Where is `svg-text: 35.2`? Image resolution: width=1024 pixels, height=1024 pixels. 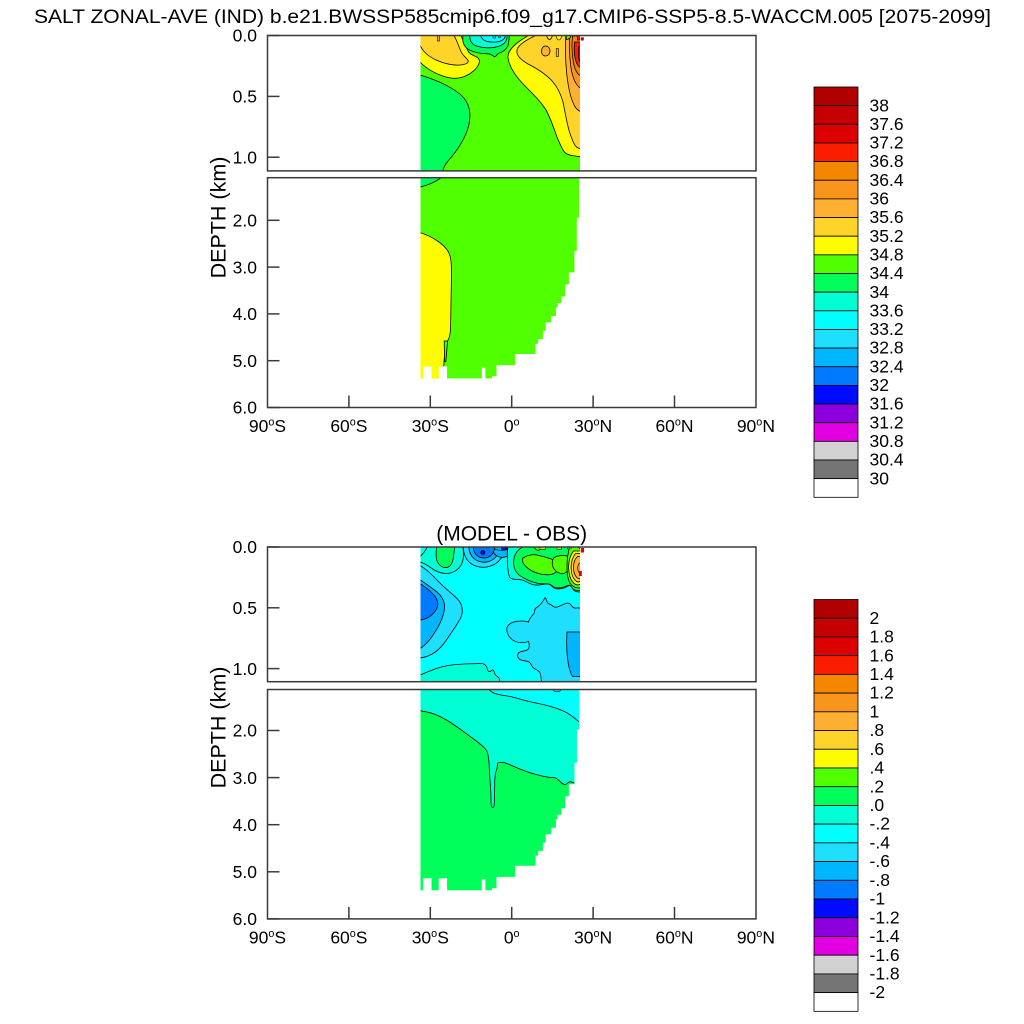 svg-text: 35.2 is located at coordinates (887, 236).